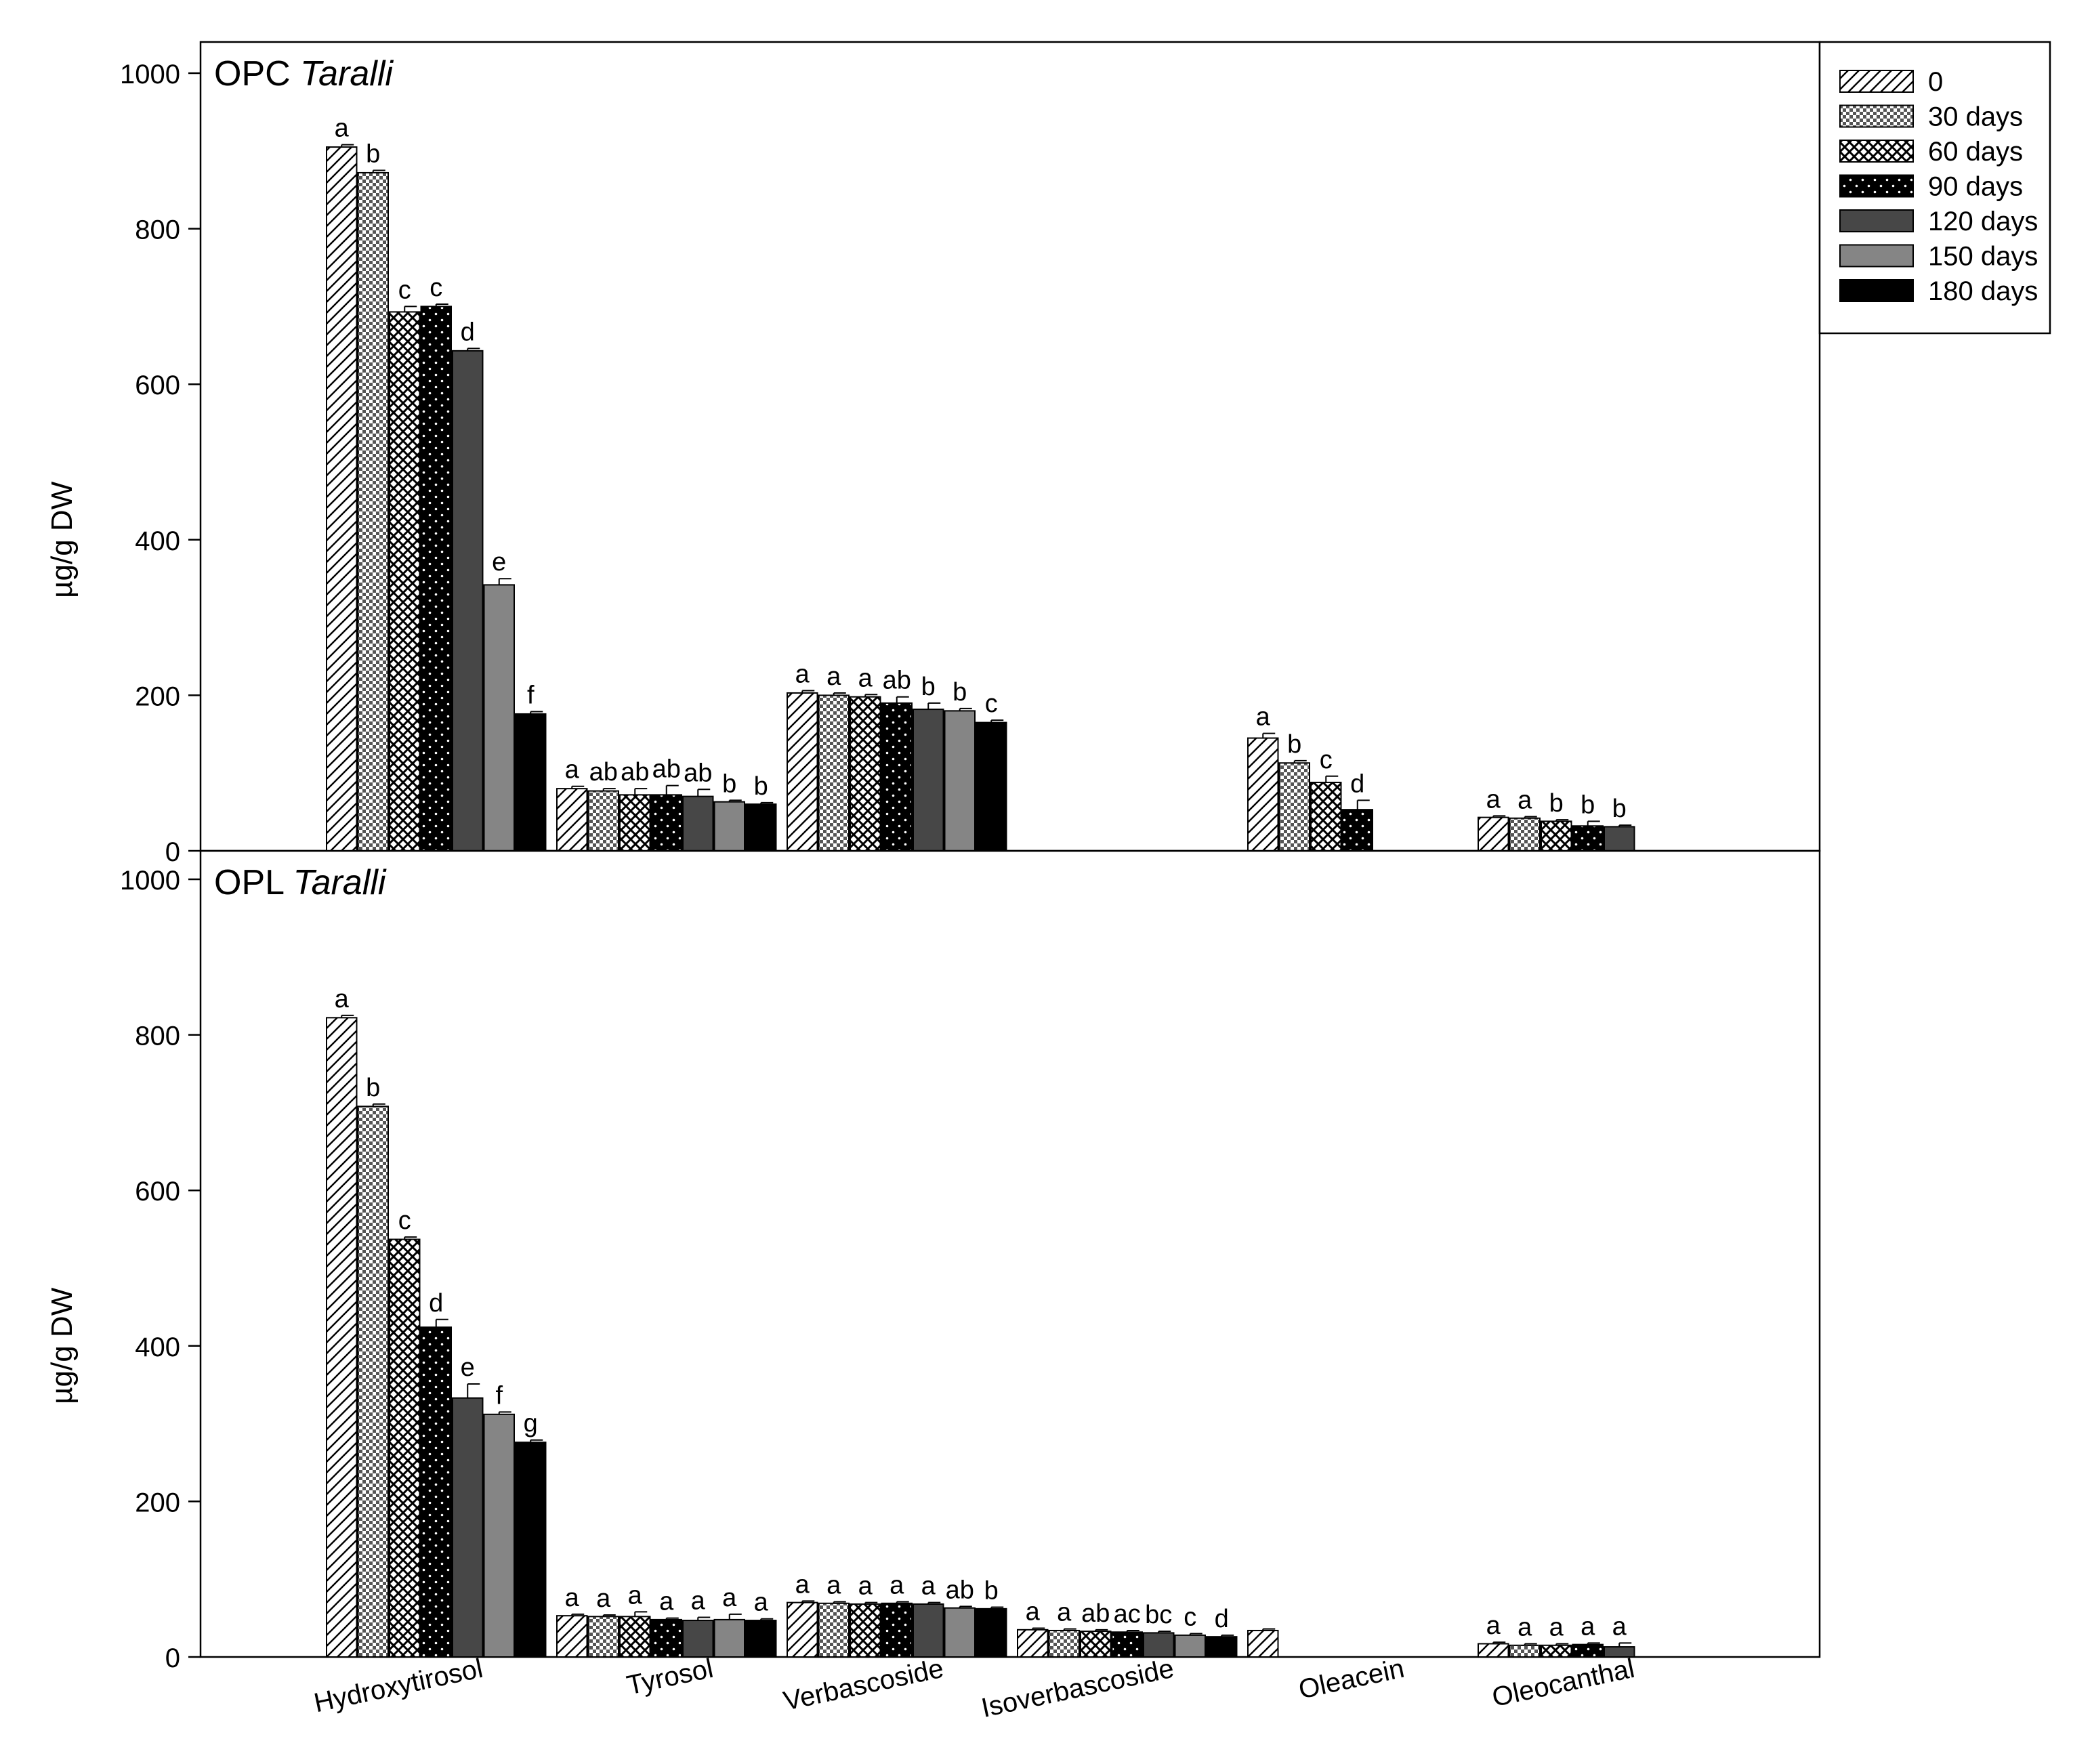  I want to click on panel-title-italic: Taralli, so click(347, 73).